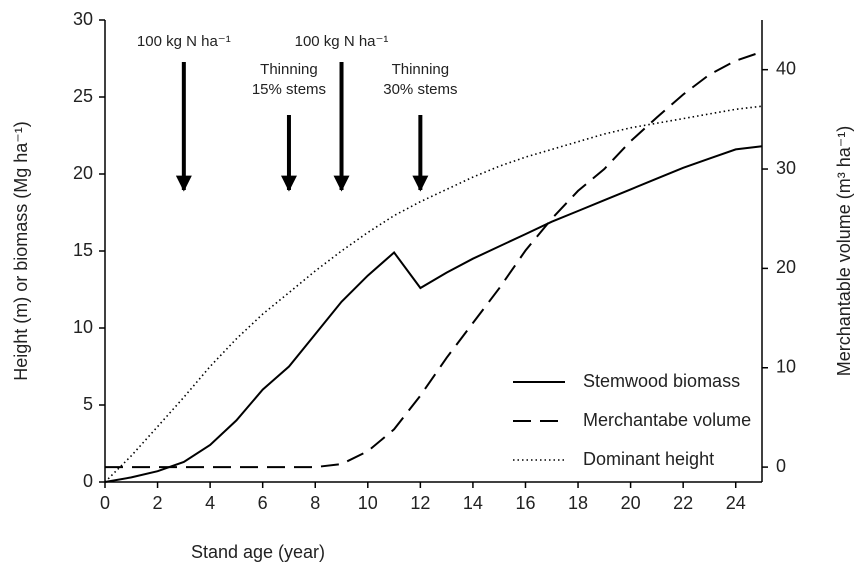 This screenshot has height=570, width=859. Describe the element at coordinates (786, 366) in the screenshot. I see `y2-tick-label: 10` at that location.